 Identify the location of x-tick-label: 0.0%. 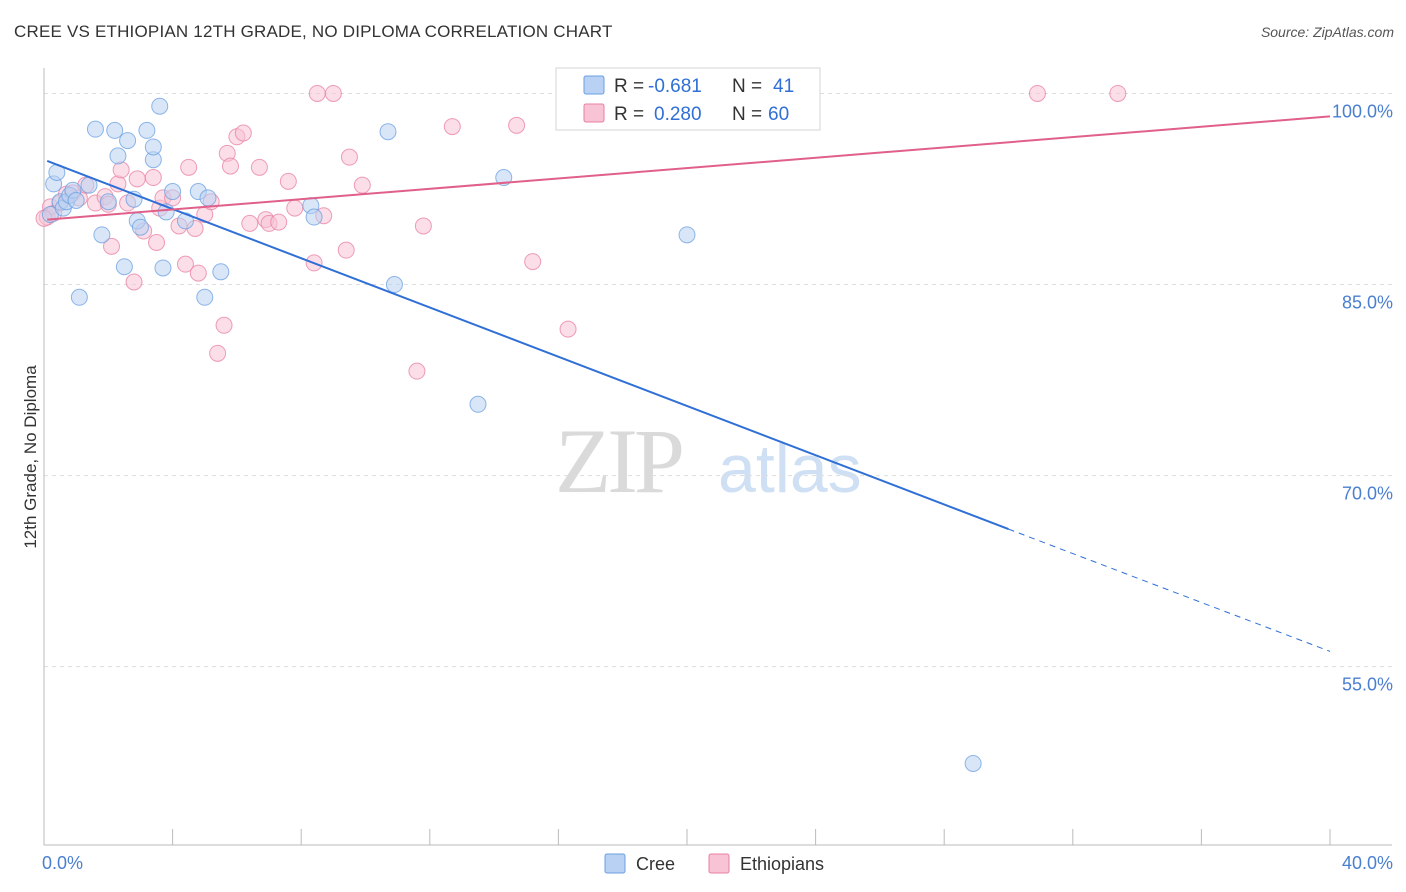
(62, 863).